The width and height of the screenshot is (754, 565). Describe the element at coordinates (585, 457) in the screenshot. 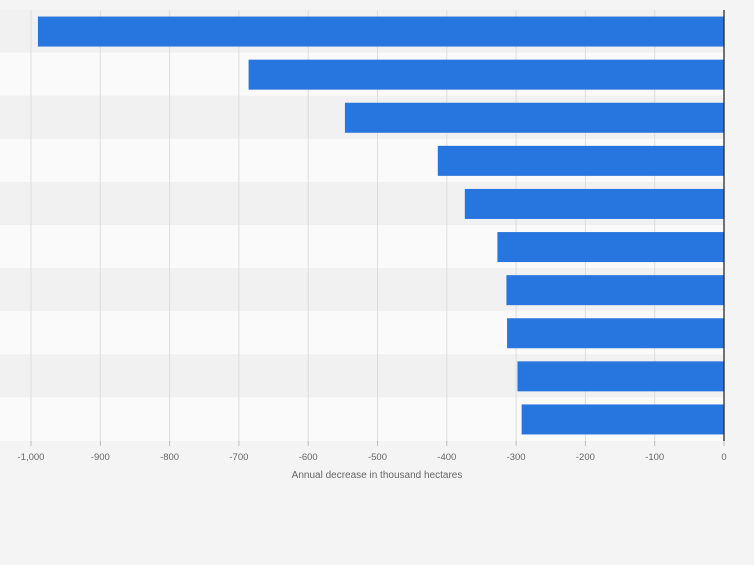

I see `tick-label: -200` at that location.